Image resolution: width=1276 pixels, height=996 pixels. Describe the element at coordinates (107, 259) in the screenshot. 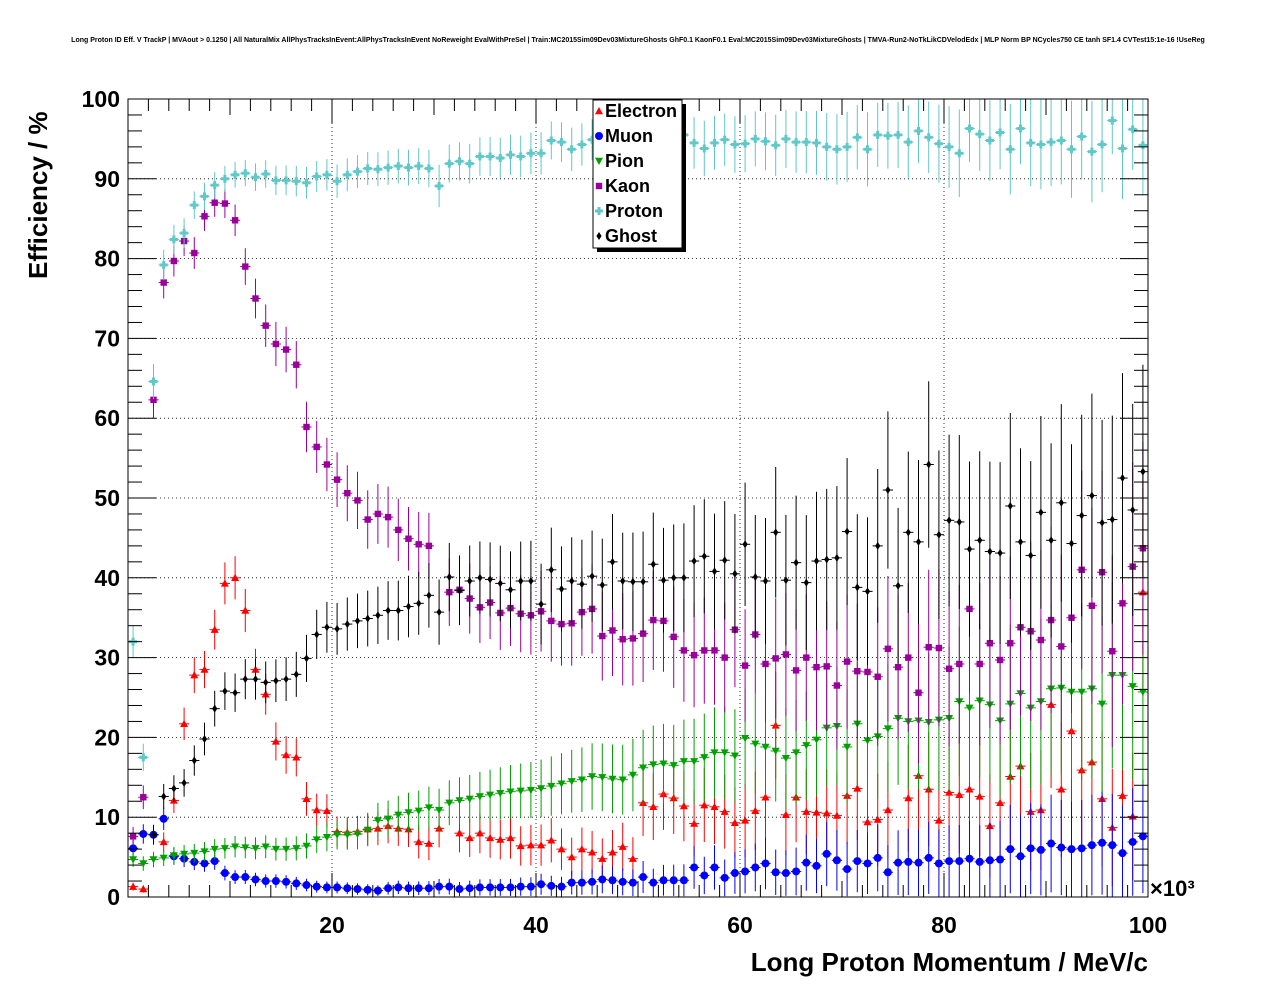

I see `y-tick-label: 80` at that location.